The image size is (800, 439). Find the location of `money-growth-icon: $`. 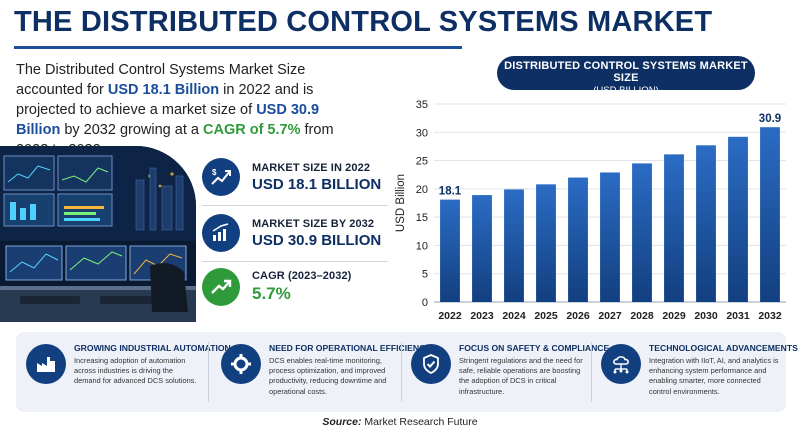

money-growth-icon: $ is located at coordinates (221, 177).